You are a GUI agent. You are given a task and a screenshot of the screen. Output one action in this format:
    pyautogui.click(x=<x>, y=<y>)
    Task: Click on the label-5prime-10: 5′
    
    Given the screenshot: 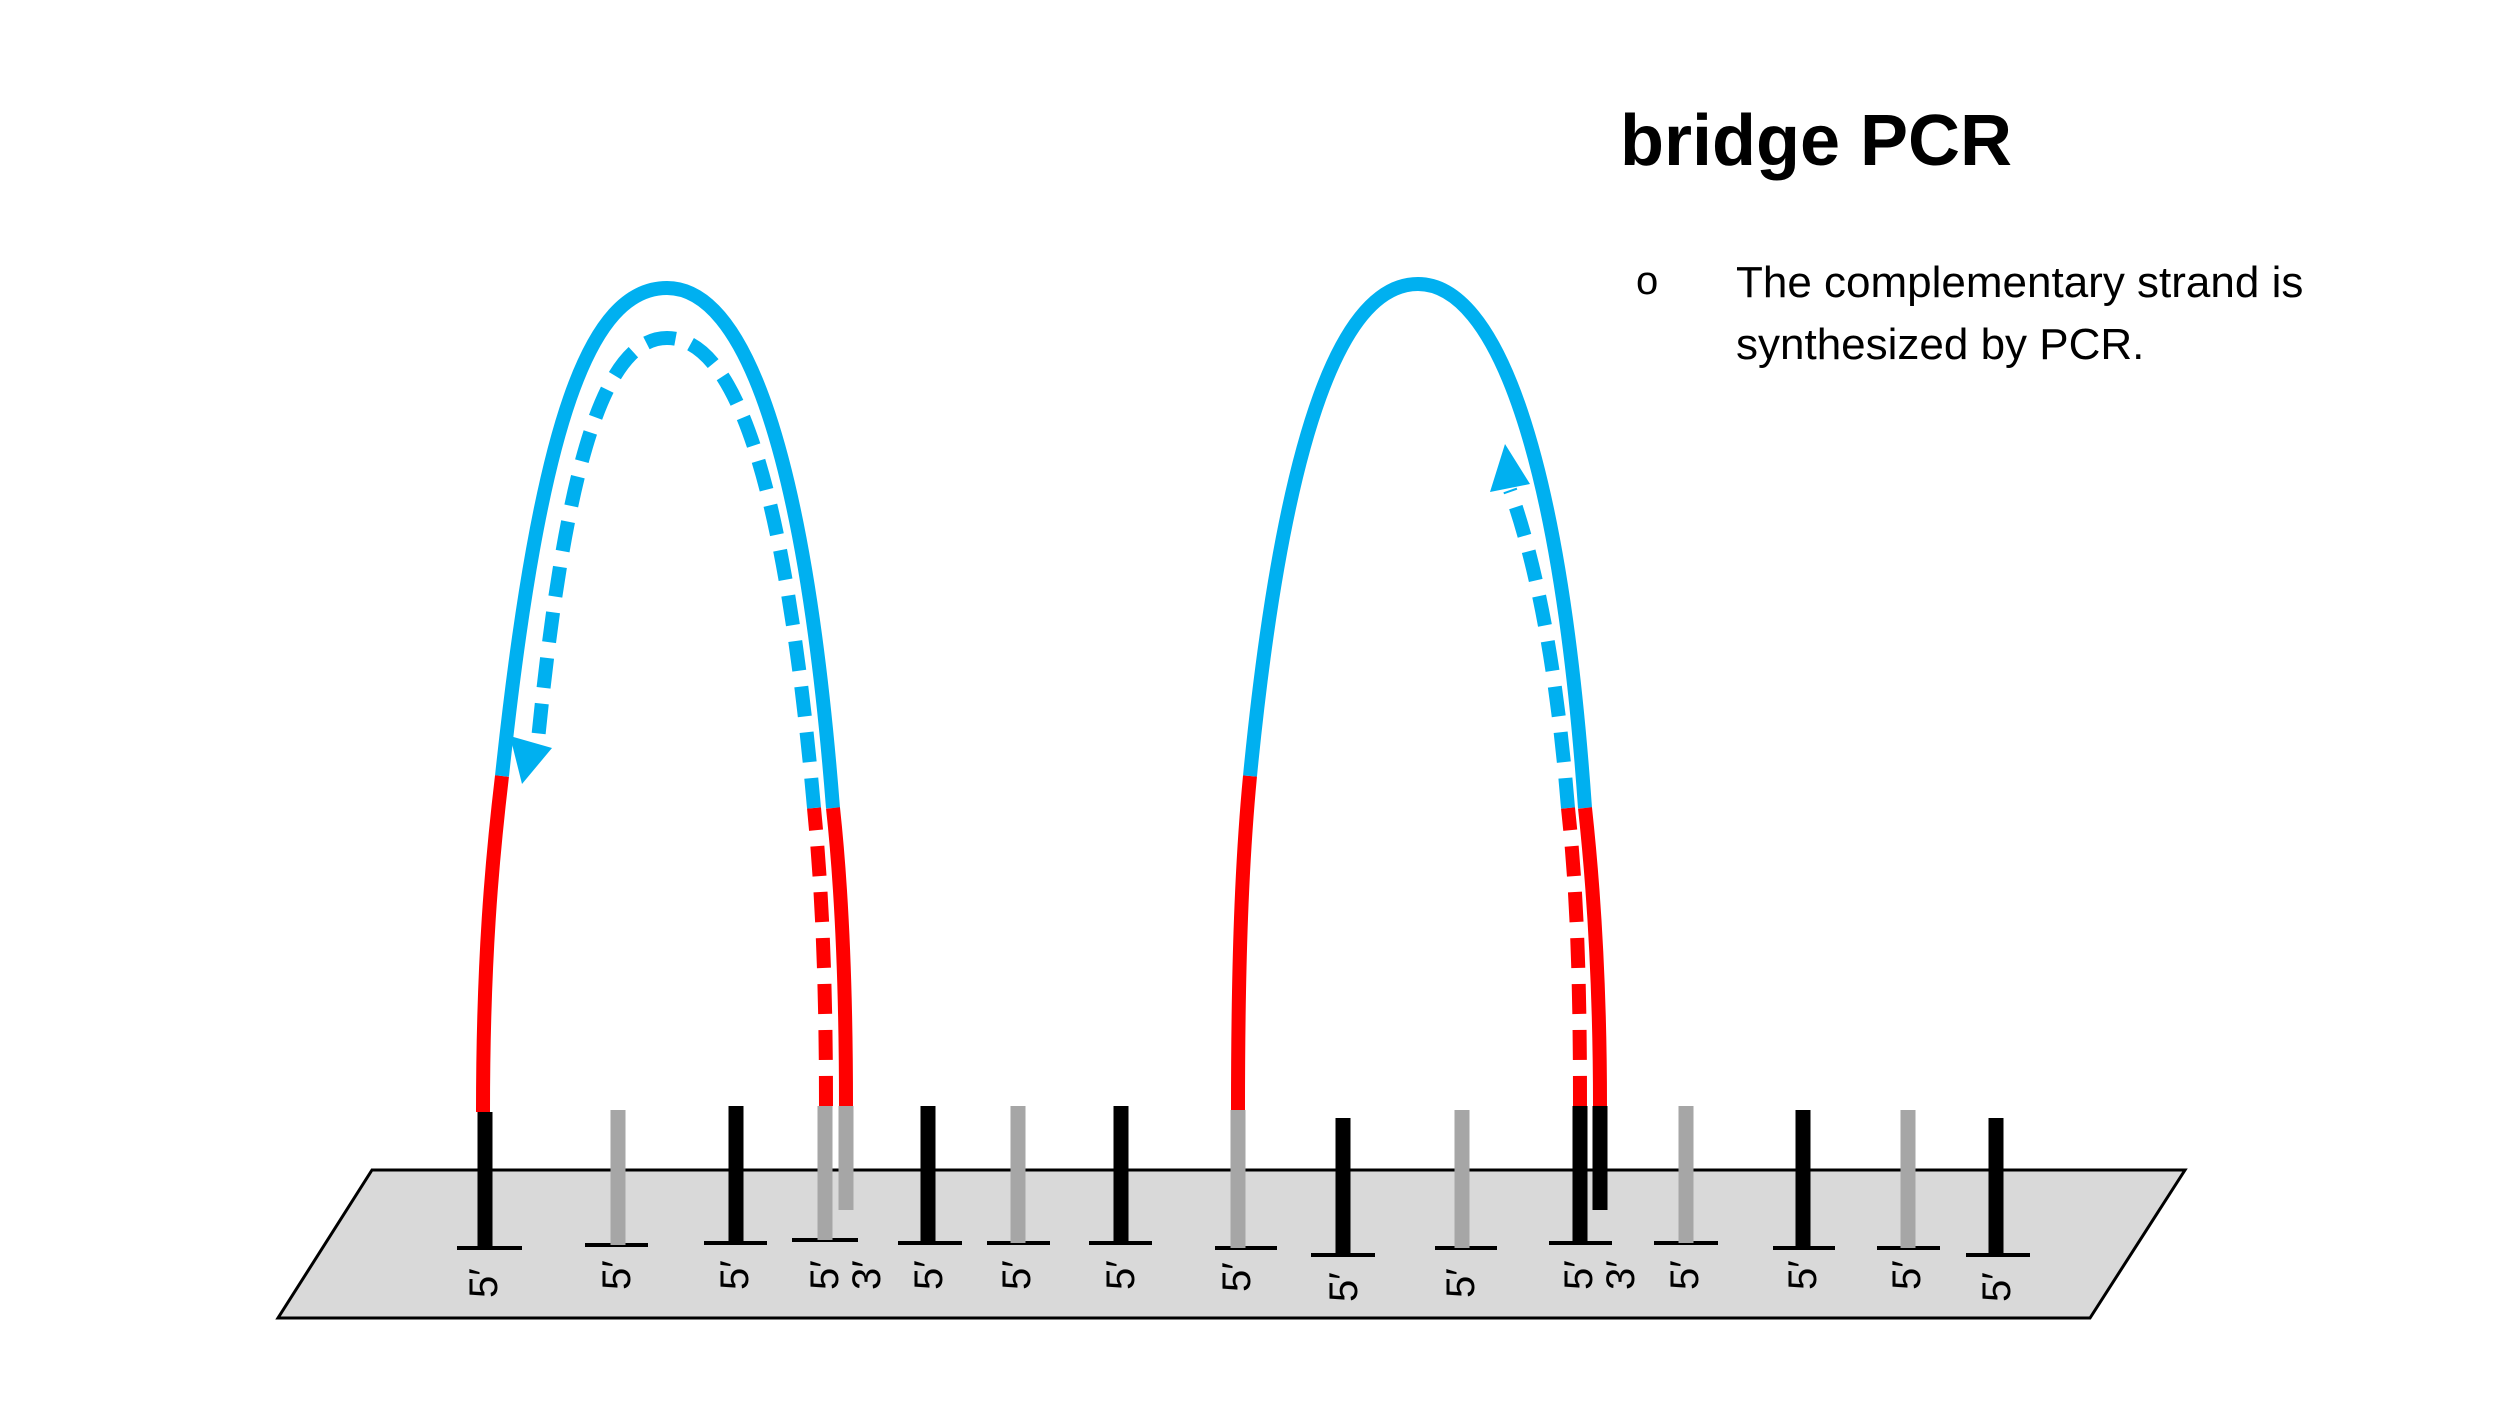 What is the action you would take?
    pyautogui.click(x=1461, y=1283)
    